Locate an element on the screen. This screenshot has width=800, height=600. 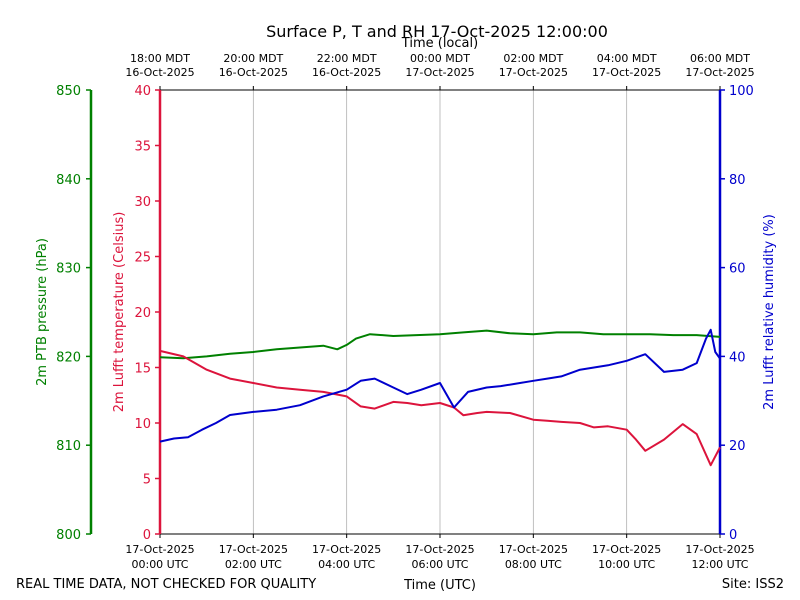
pressure-tick-label: 800 is located at coordinates (68, 535).